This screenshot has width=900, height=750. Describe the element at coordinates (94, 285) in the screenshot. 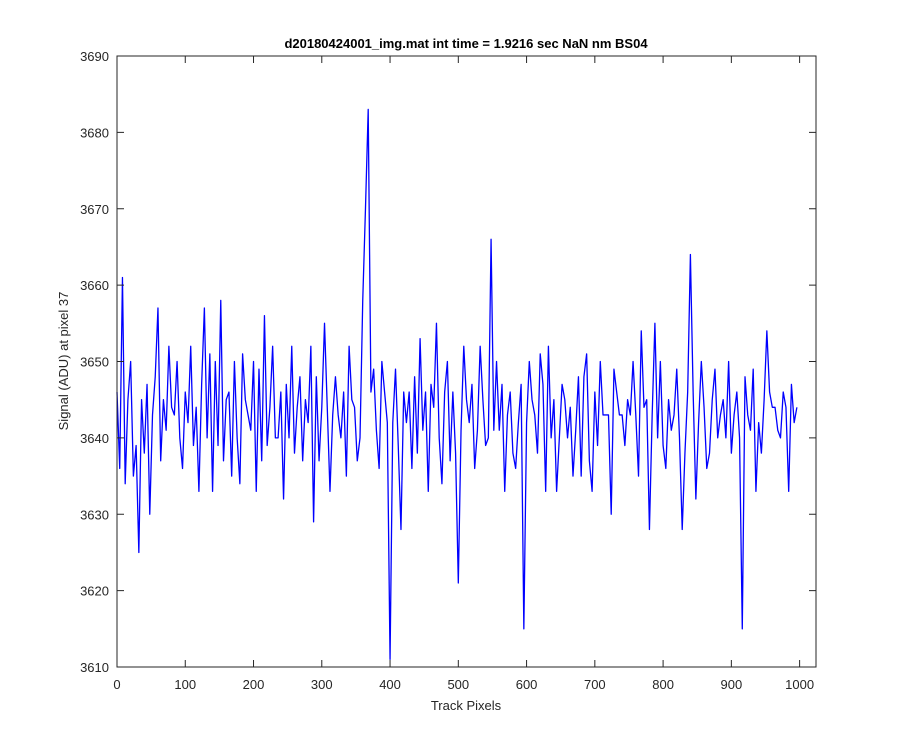

I see `y-tick-label: 3660` at that location.